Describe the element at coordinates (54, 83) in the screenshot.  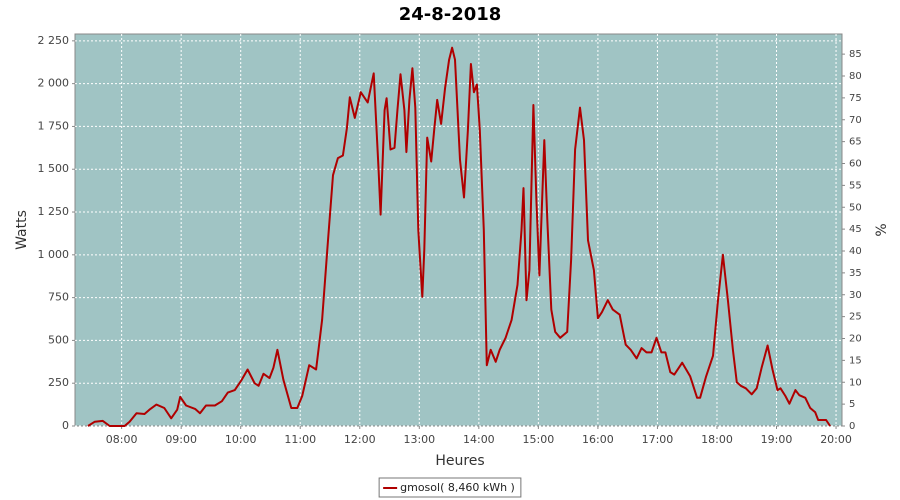
I see `y-tick-label: 2 000` at that location.